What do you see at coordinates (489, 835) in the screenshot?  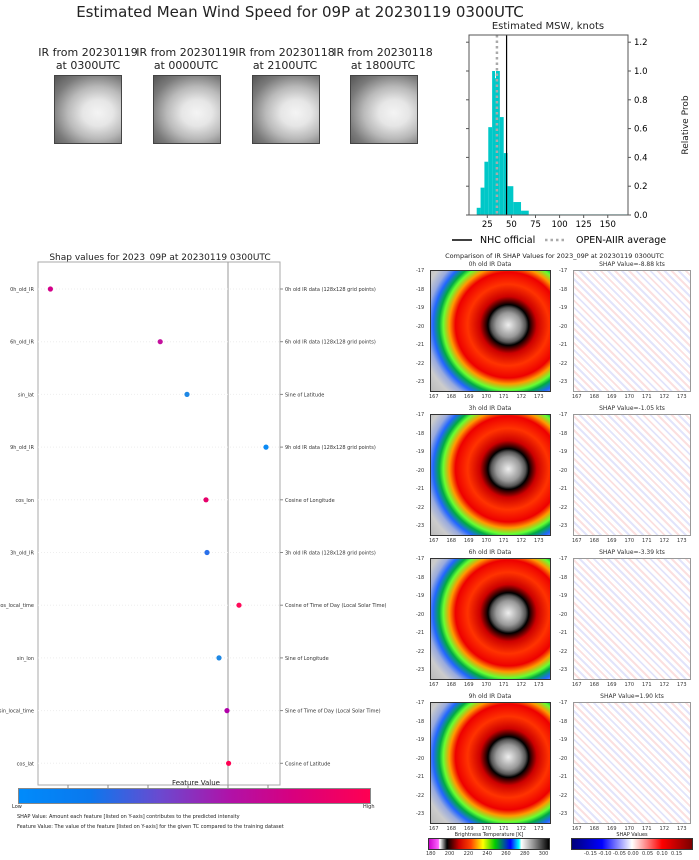 I see `bt-colorbar-title: Brightness Temperature [K]` at bounding box center [489, 835].